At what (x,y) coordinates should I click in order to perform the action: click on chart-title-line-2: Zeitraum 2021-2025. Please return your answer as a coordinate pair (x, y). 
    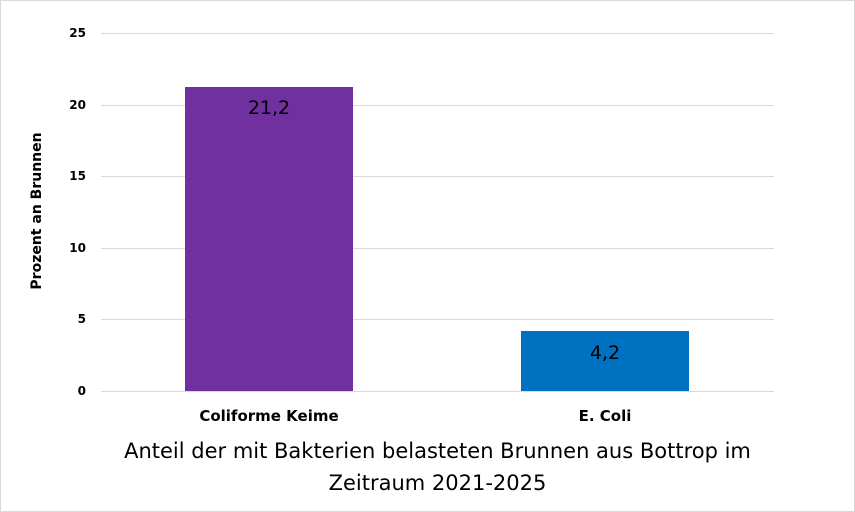
    Looking at the image, I should click on (437, 483).